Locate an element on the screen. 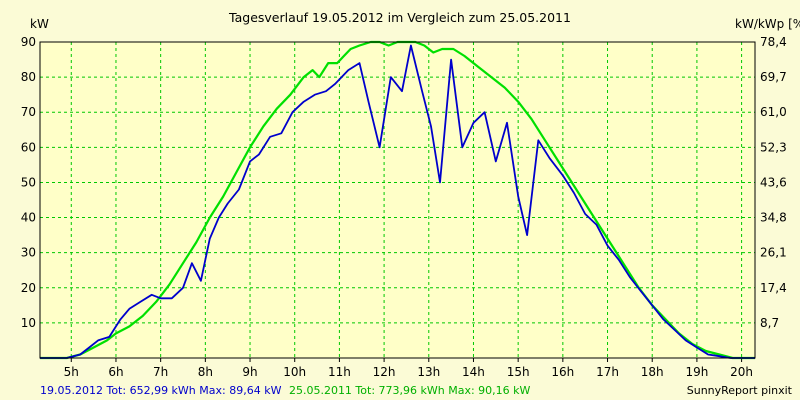 This screenshot has height=400, width=800. x-tick-label-14: 19h is located at coordinates (696, 372).